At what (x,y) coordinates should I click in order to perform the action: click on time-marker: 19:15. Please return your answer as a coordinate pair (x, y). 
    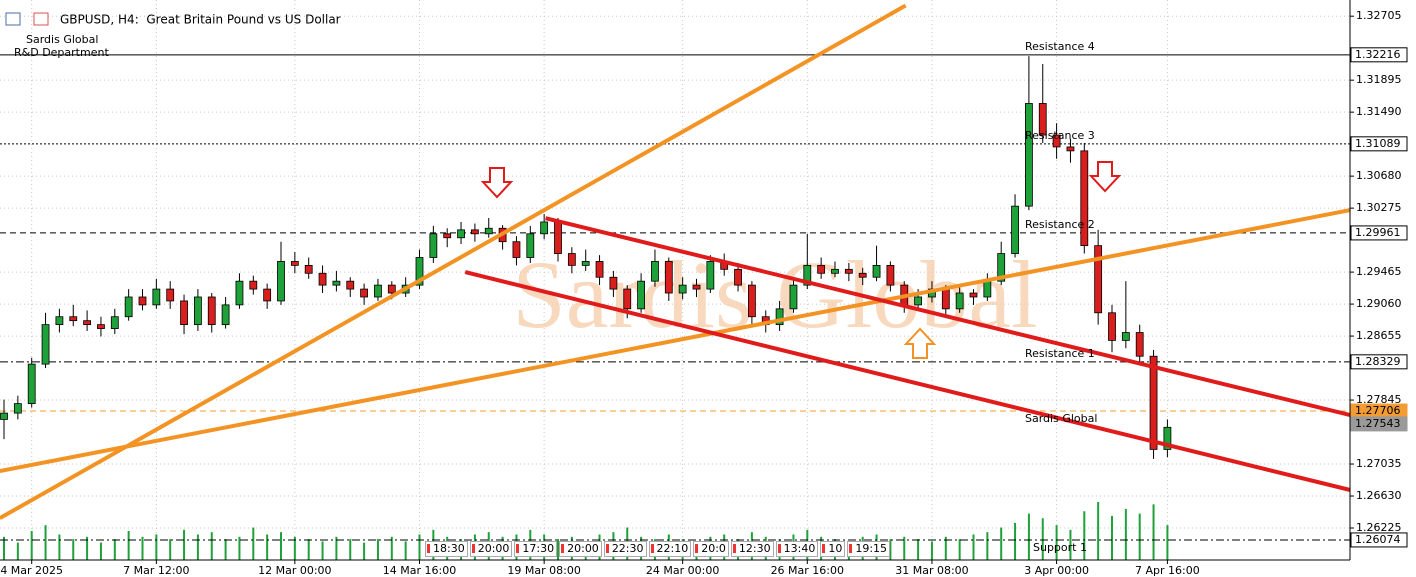
    Looking at the image, I should click on (869, 549).